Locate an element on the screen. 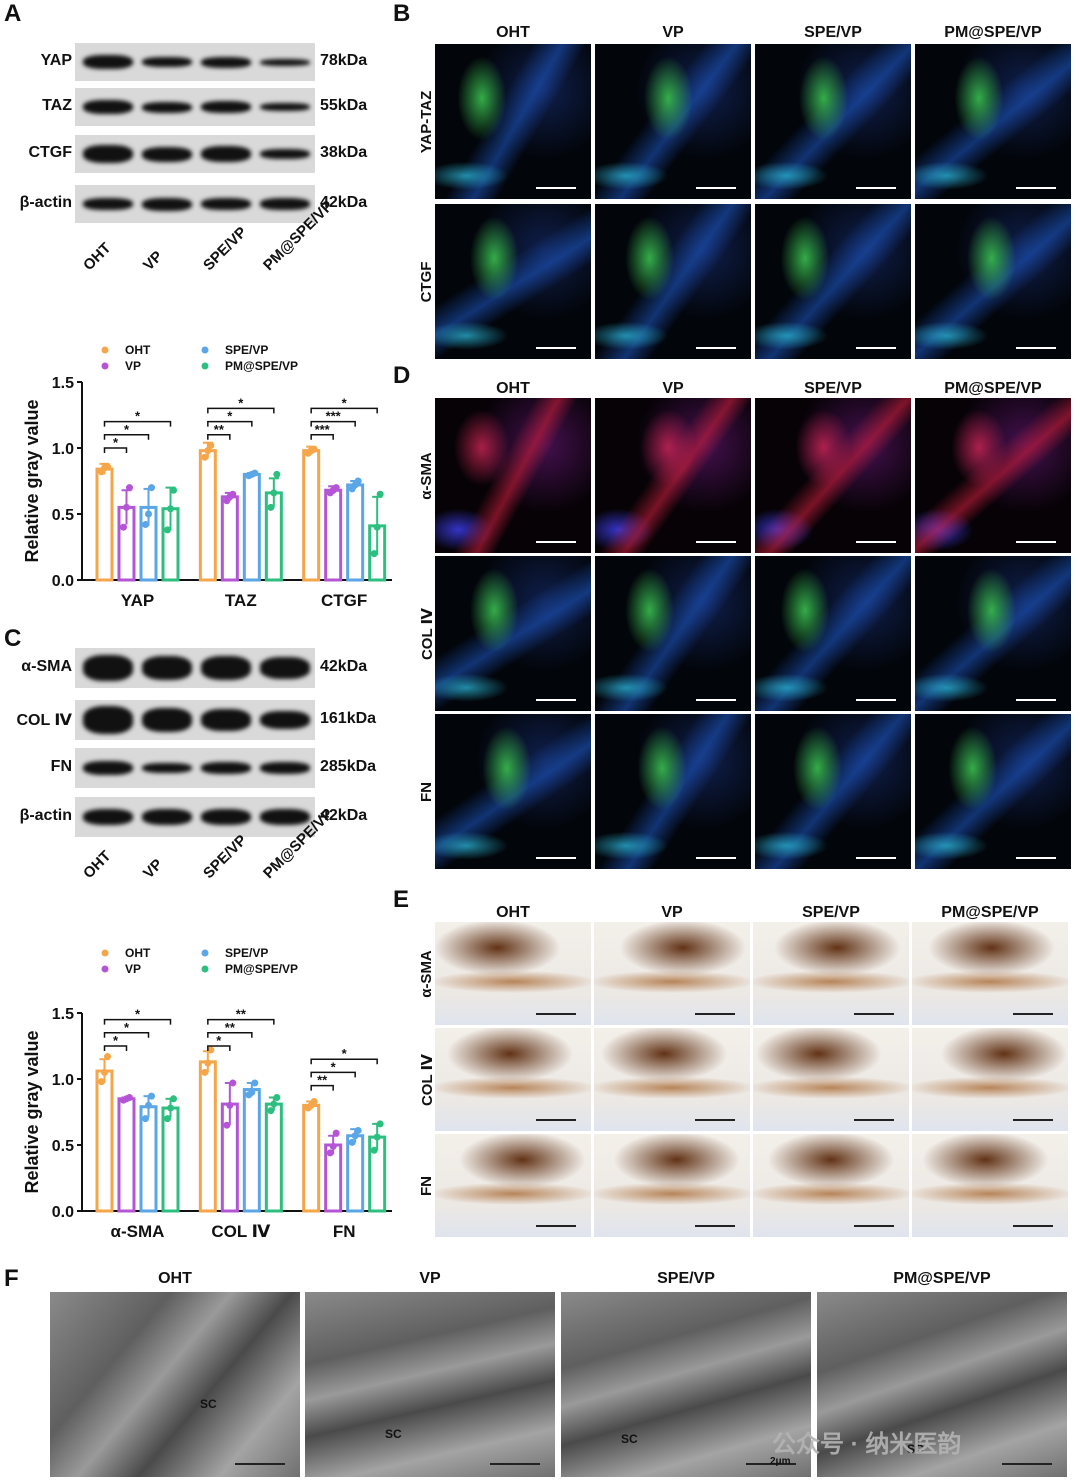 This screenshot has height=1483, width=1080. column-header: OHT is located at coordinates (513, 32).